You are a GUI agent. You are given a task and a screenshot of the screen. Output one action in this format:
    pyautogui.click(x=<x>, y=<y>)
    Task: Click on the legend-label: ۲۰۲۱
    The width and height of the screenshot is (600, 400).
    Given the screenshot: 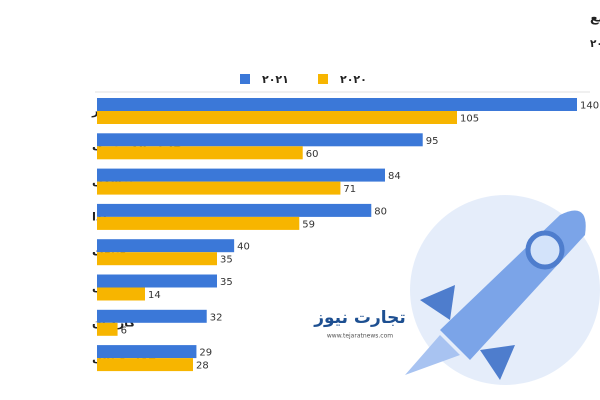 What is the action you would take?
    pyautogui.click(x=275, y=79)
    